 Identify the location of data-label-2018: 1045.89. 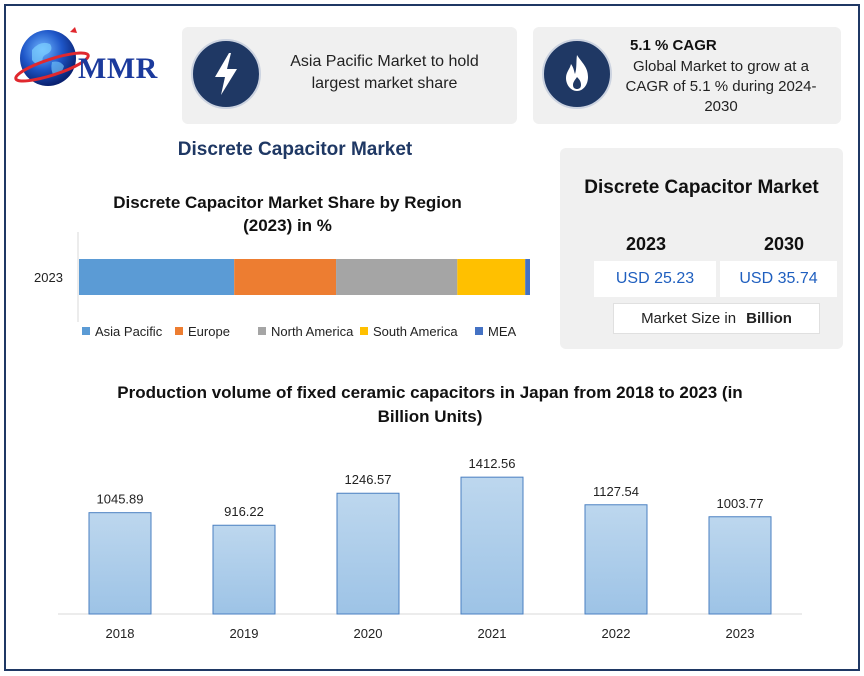
(120, 499).